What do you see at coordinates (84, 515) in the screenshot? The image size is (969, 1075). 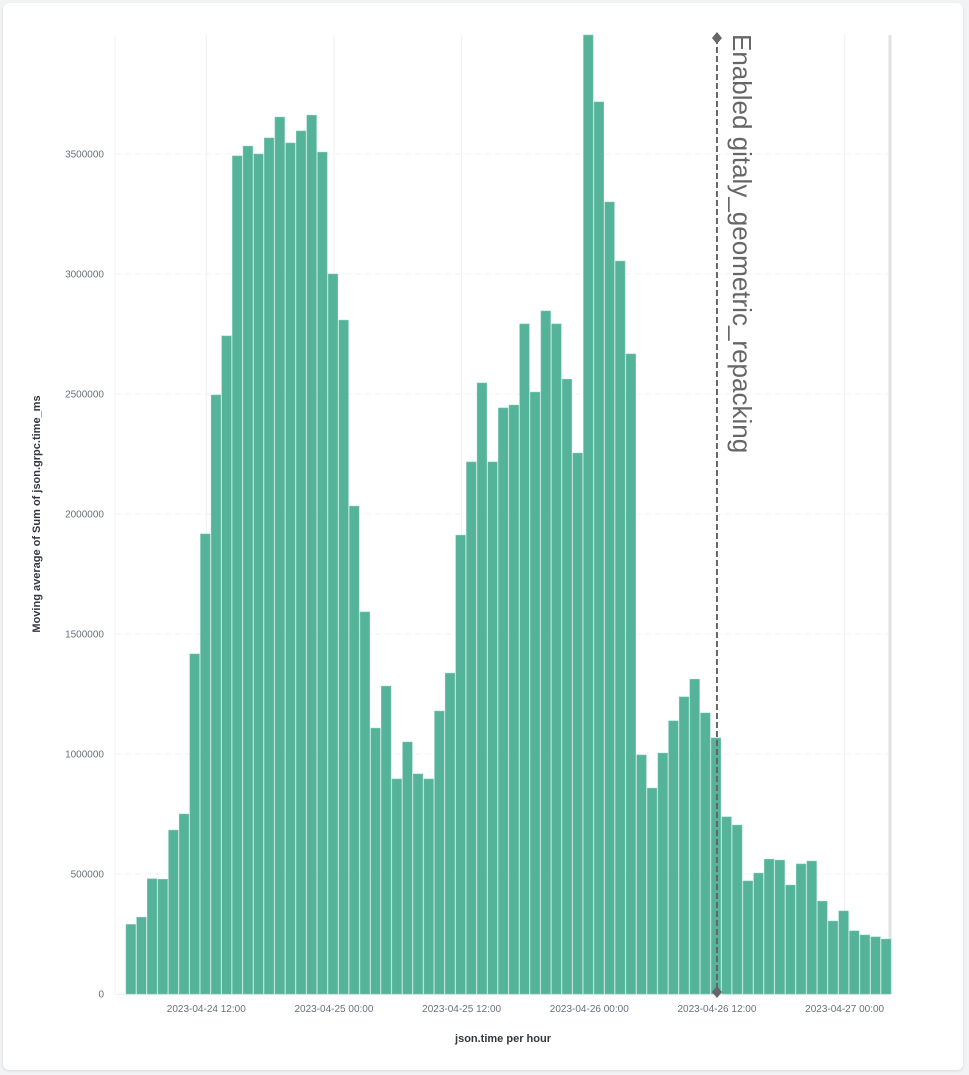 I see `y-tick-label: 2000000` at bounding box center [84, 515].